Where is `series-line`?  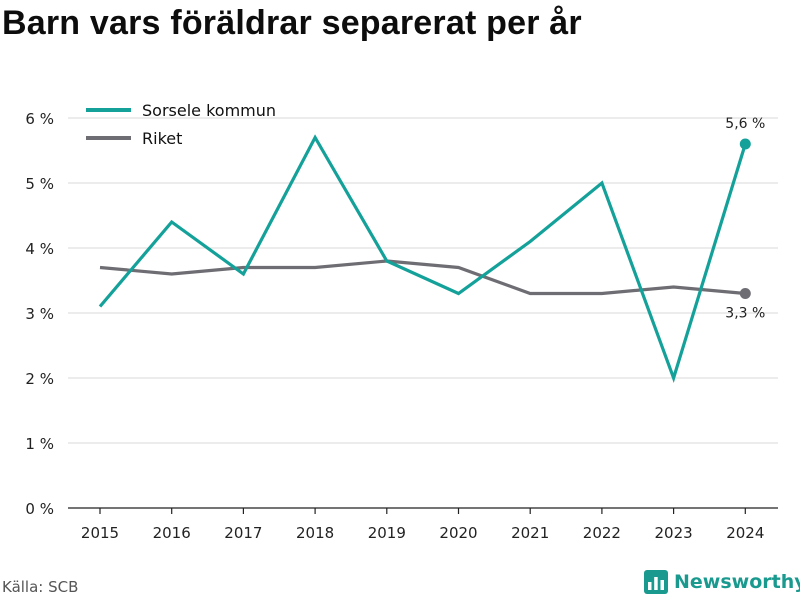 series-line is located at coordinates (422, 277).